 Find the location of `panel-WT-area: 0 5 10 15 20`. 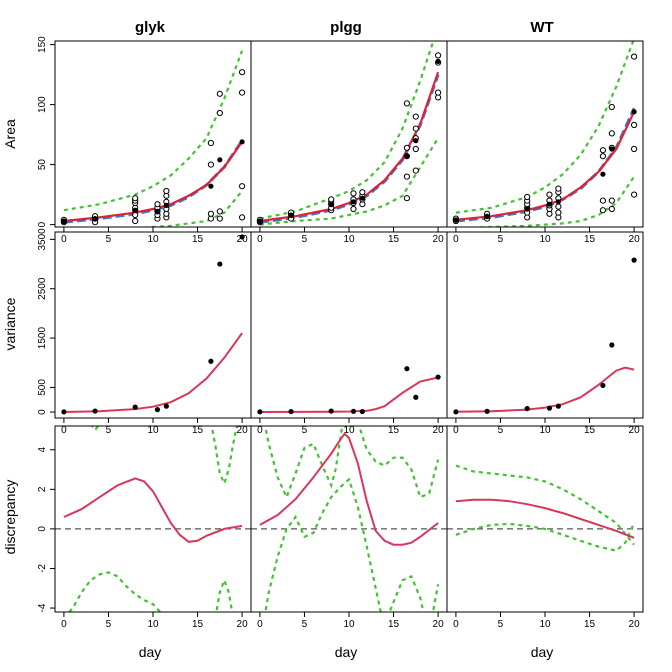

panel-WT-area: 0 5 10 15 20 is located at coordinates (545, 142).